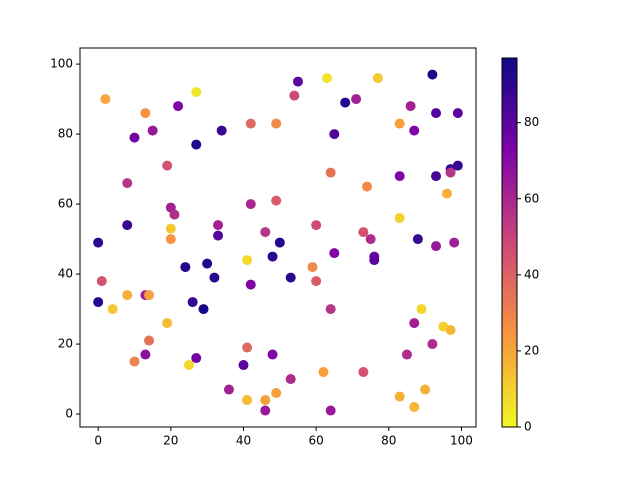 The height and width of the screenshot is (484, 640). I want to click on colorbar-tick-label: 20, so click(531, 350).